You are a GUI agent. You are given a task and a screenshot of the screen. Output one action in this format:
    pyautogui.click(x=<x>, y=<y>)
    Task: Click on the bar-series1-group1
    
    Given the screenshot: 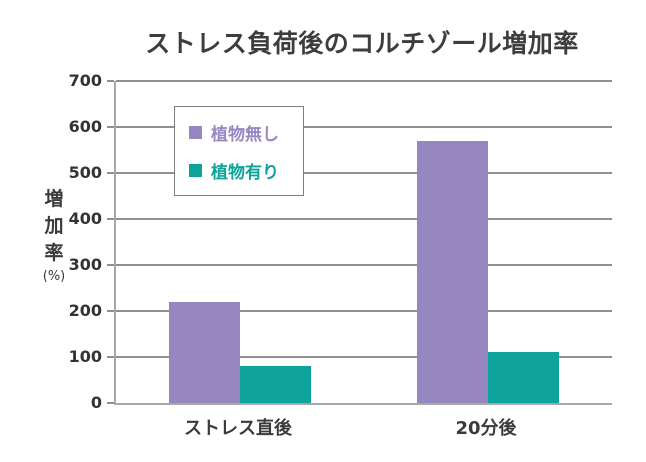 What is the action you would take?
    pyautogui.click(x=204, y=352)
    